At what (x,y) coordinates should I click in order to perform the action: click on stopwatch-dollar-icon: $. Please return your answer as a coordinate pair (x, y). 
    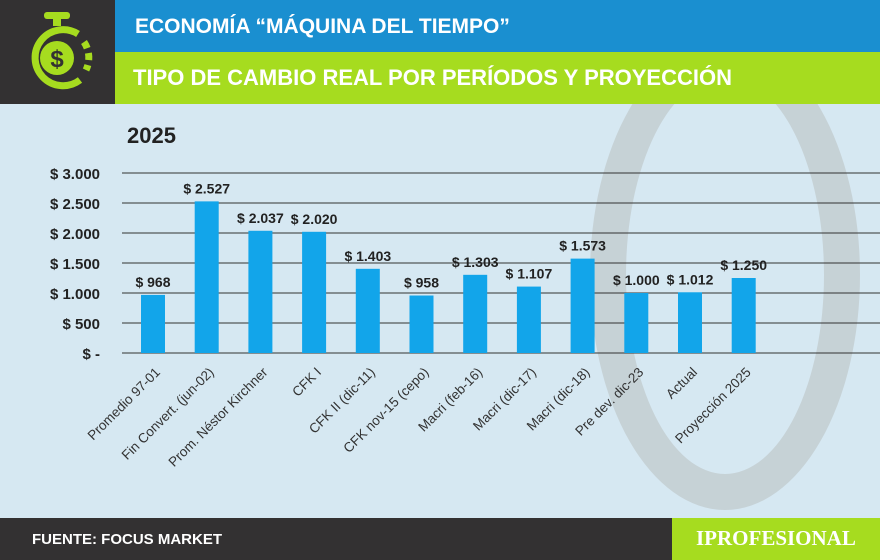
    Looking at the image, I should click on (62, 51).